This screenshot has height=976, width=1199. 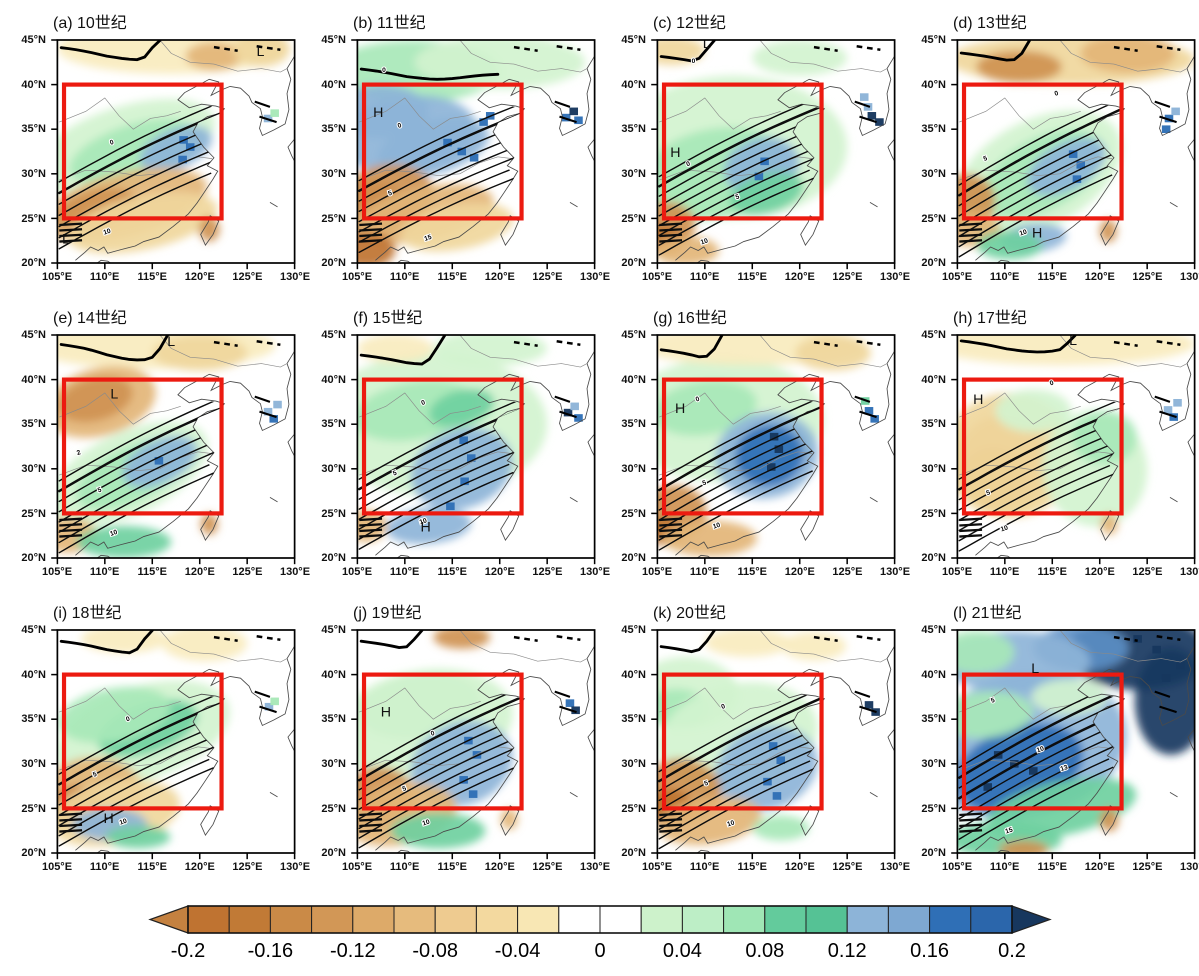 What do you see at coordinates (690, 318) in the screenshot?
I see `panel-title: (g) 16世纪` at bounding box center [690, 318].